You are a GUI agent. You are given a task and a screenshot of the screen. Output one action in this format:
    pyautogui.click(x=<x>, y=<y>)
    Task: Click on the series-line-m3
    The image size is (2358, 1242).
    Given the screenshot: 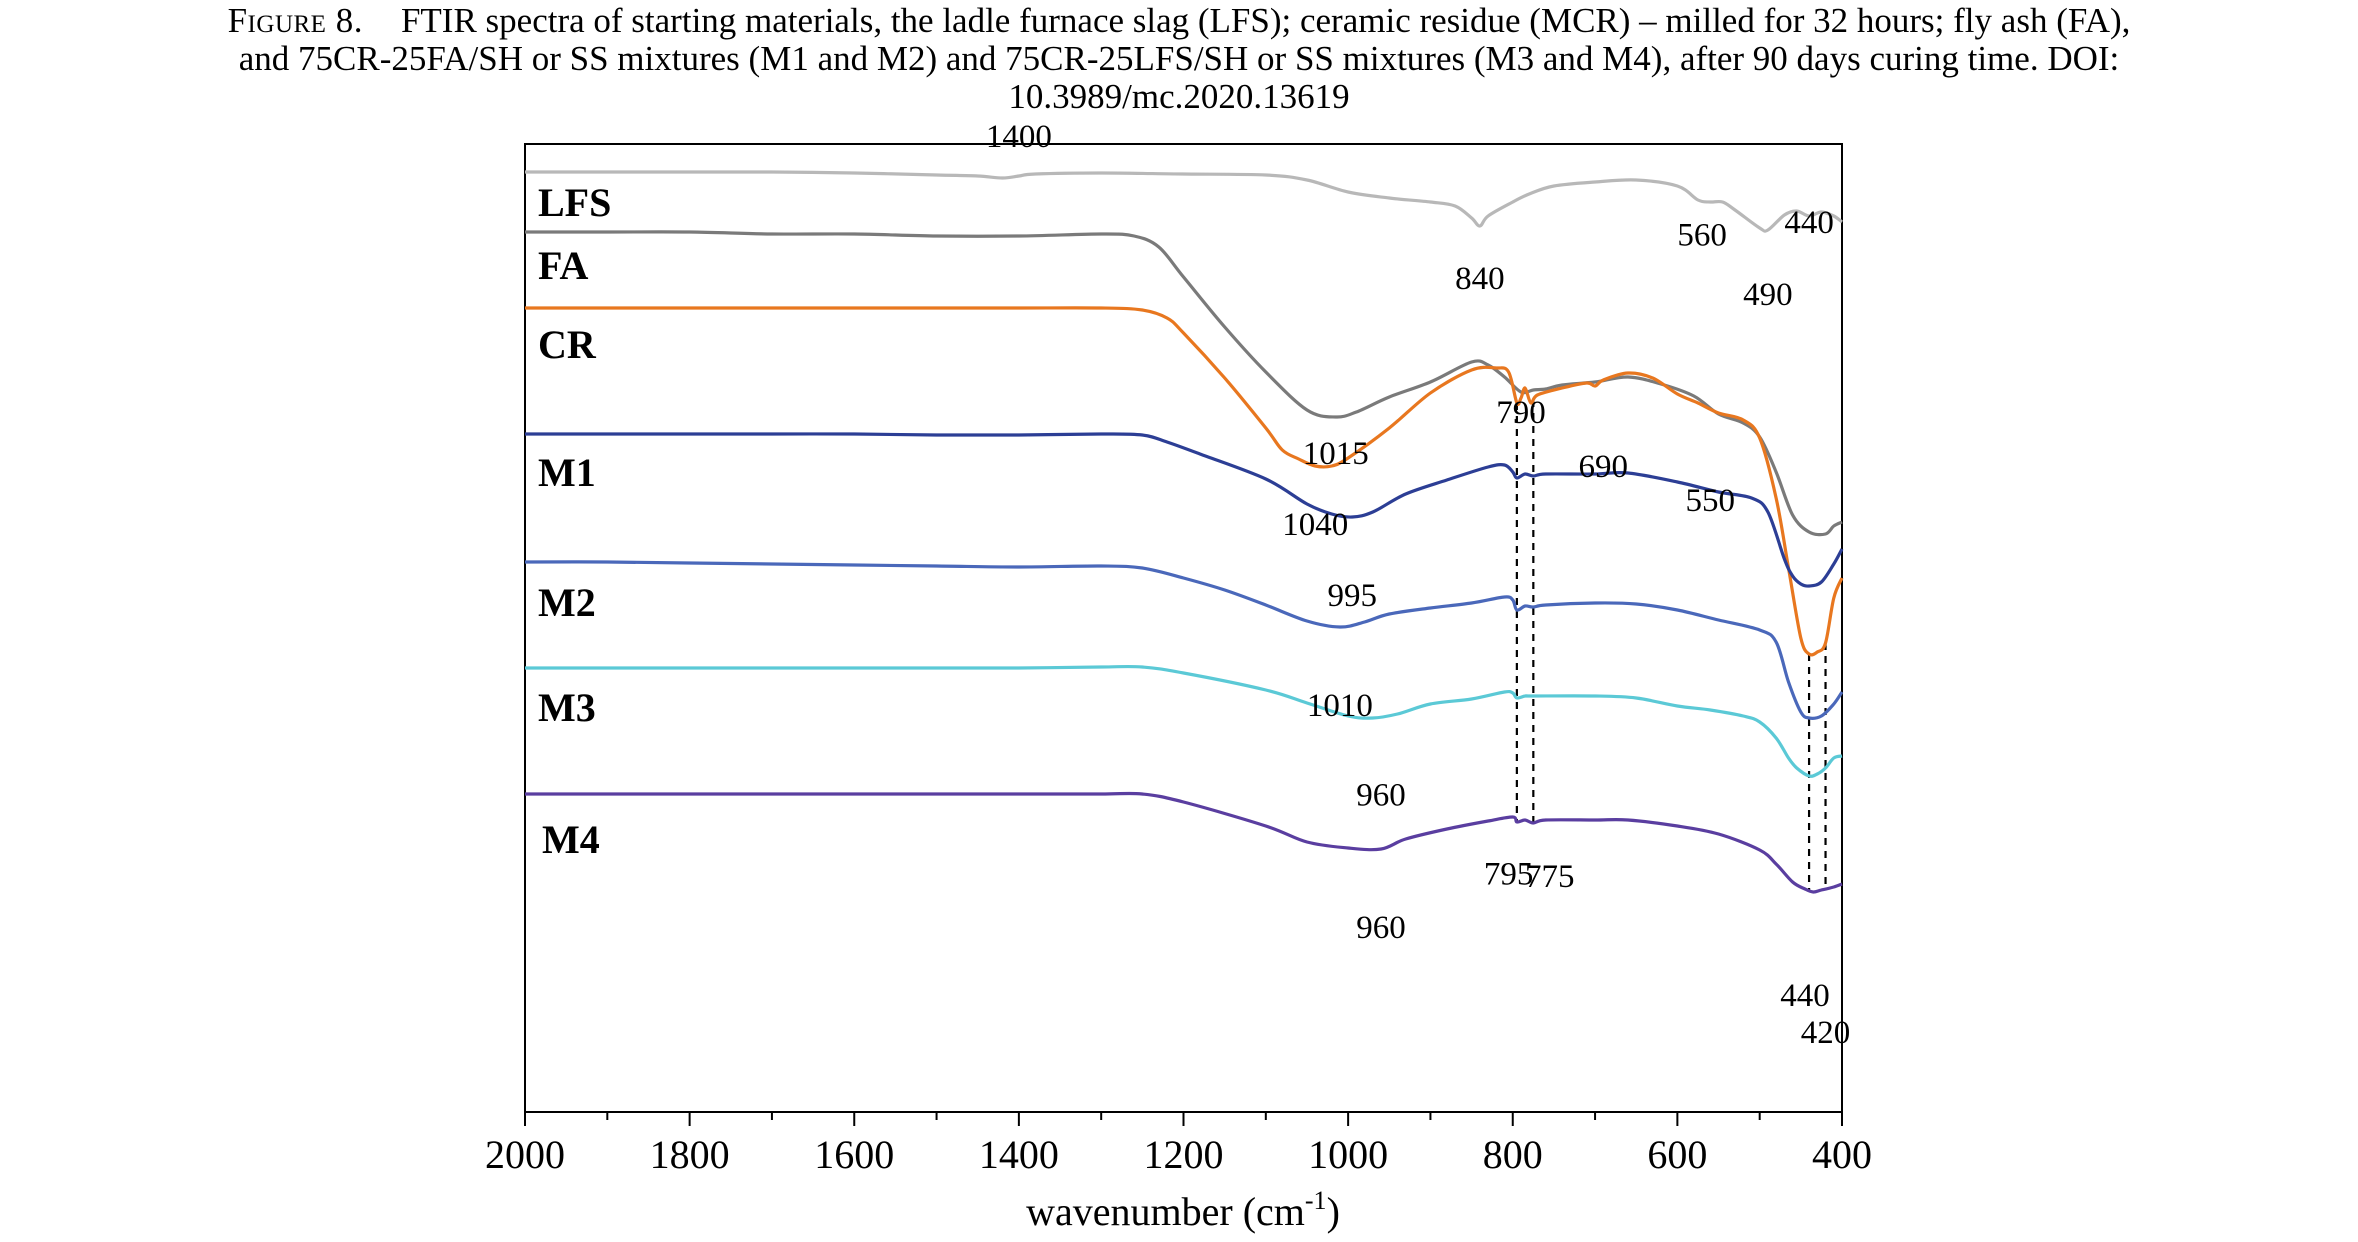 What is the action you would take?
    pyautogui.click(x=1184, y=721)
    